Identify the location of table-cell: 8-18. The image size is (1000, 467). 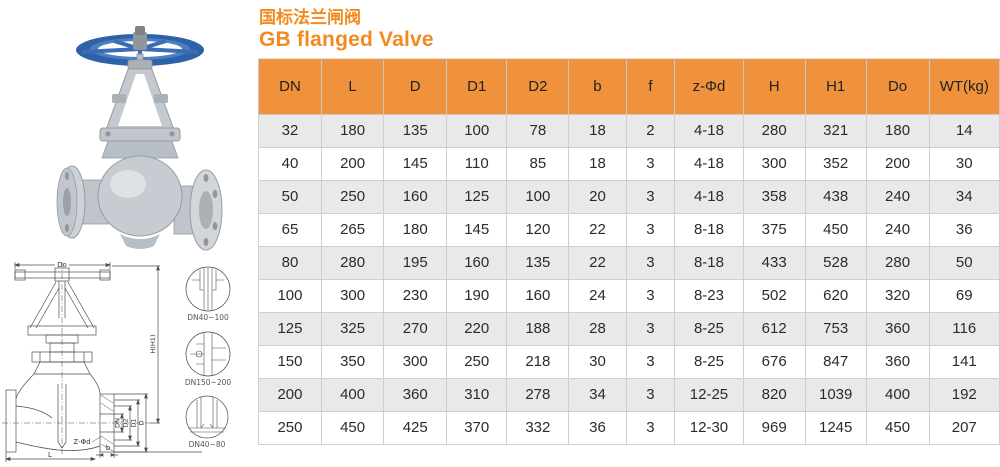
(709, 262).